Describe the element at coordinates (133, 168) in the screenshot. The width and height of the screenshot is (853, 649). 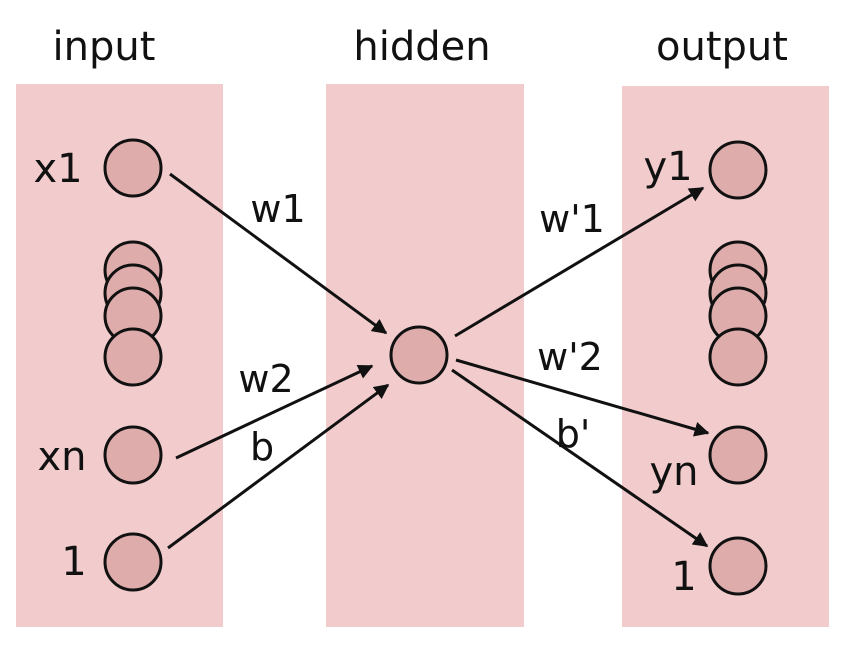
I see `input-node-x1` at that location.